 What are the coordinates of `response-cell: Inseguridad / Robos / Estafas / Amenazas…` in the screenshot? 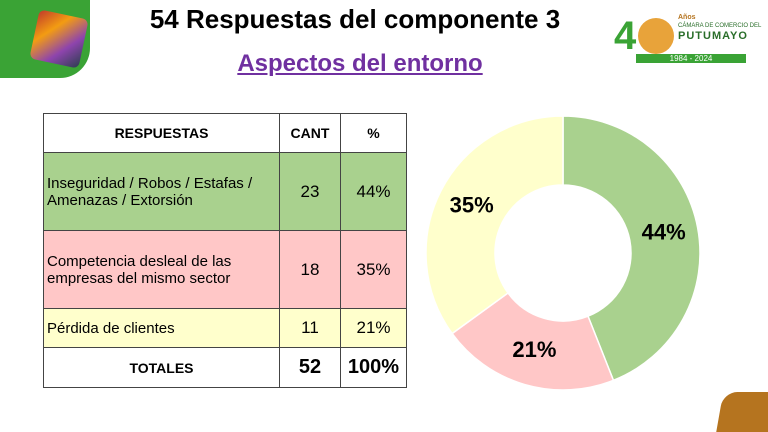 It's located at (161, 191).